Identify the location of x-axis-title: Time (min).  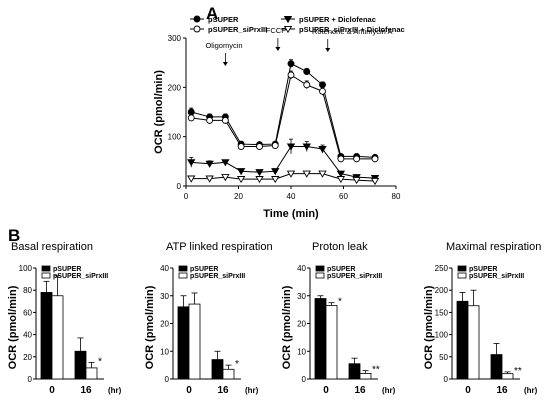
(291, 214).